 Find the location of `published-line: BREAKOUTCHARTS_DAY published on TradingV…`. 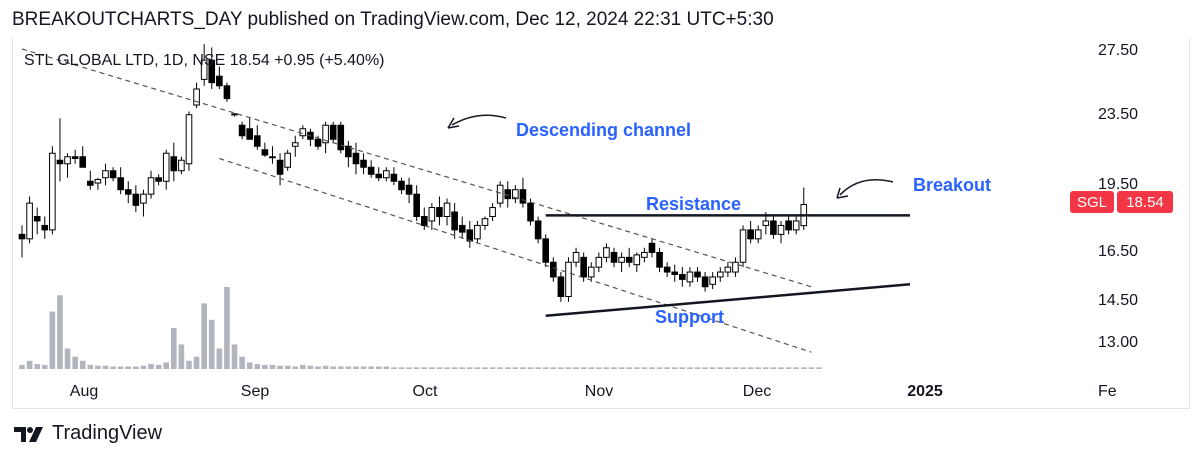

published-line: BREAKOUTCHARTS_DAY published on TradingV… is located at coordinates (393, 19).